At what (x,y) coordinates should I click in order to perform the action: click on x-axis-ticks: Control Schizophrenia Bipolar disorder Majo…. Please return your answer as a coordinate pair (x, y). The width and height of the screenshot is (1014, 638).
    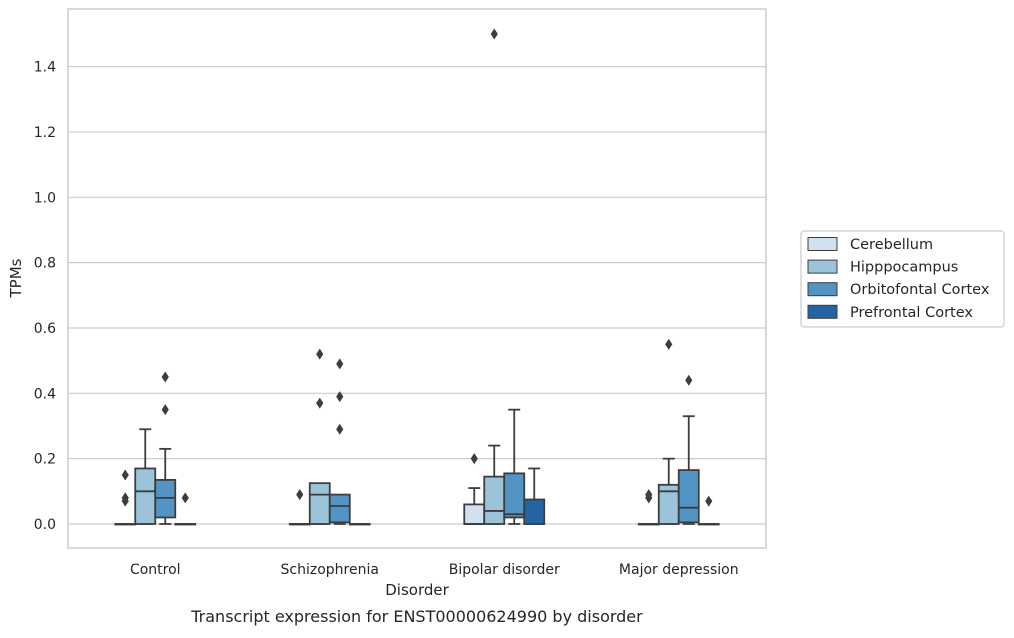
    Looking at the image, I should click on (434, 570).